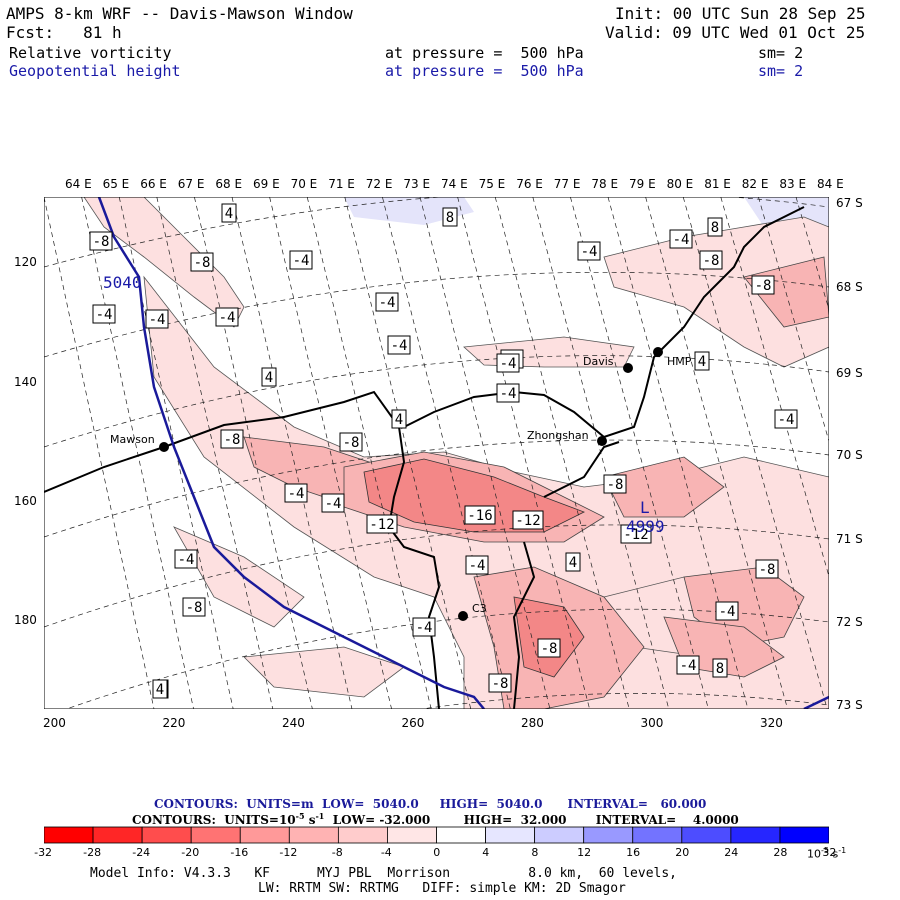 The height and width of the screenshot is (900, 900). I want to click on colorbar-tick: -4, so click(386, 852).